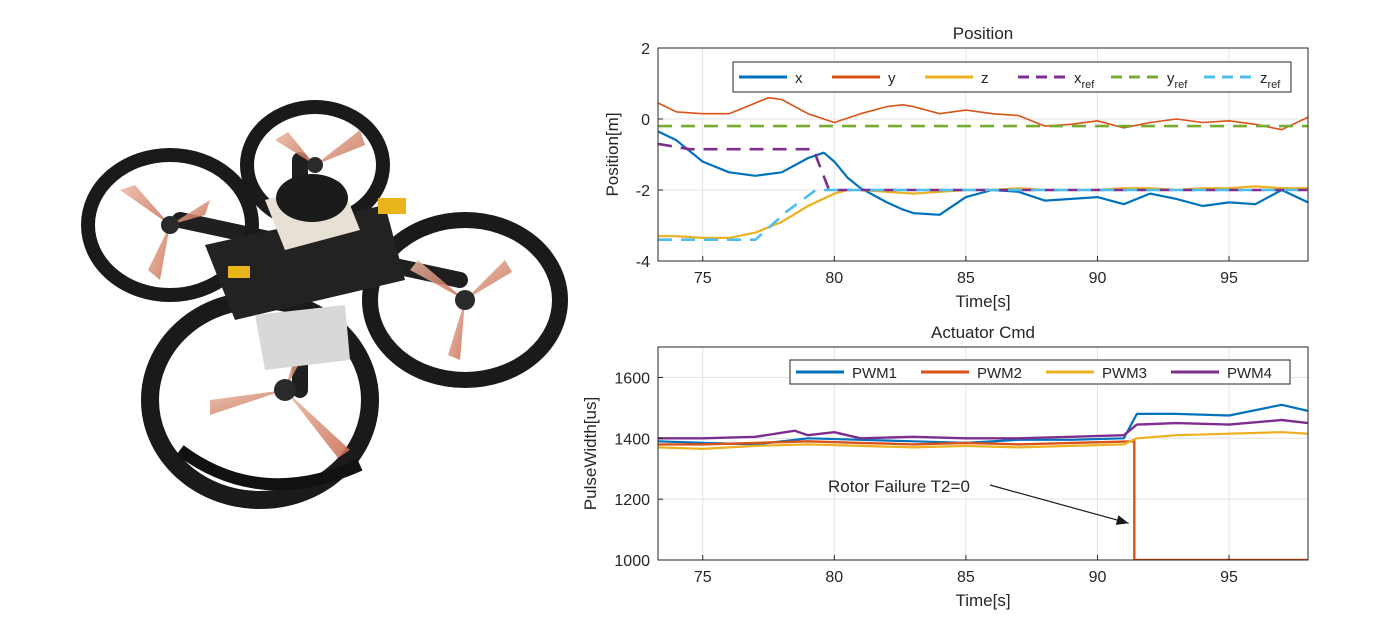 The height and width of the screenshot is (630, 1389). What do you see at coordinates (643, 191) in the screenshot?
I see `y-tick-label-1: -2` at bounding box center [643, 191].